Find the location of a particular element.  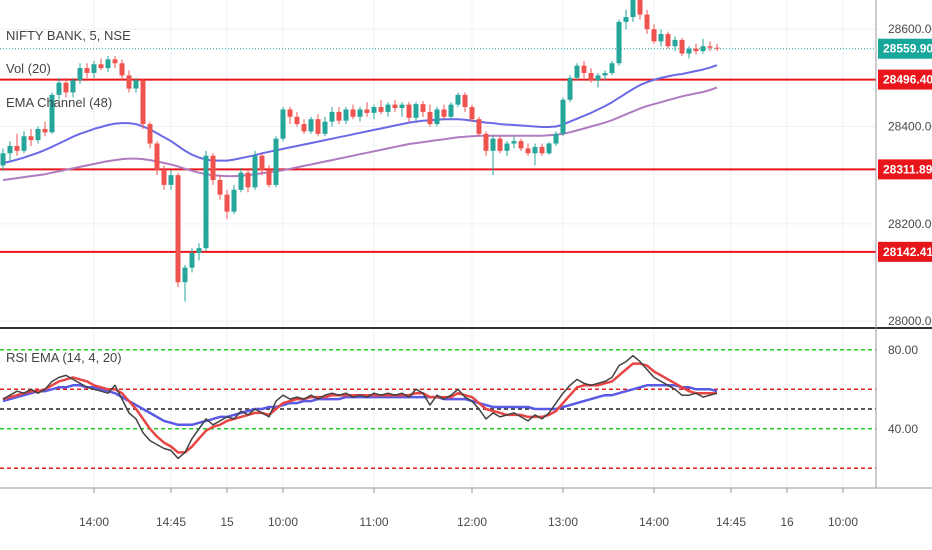

price-tag-bg is located at coordinates (905, 79).